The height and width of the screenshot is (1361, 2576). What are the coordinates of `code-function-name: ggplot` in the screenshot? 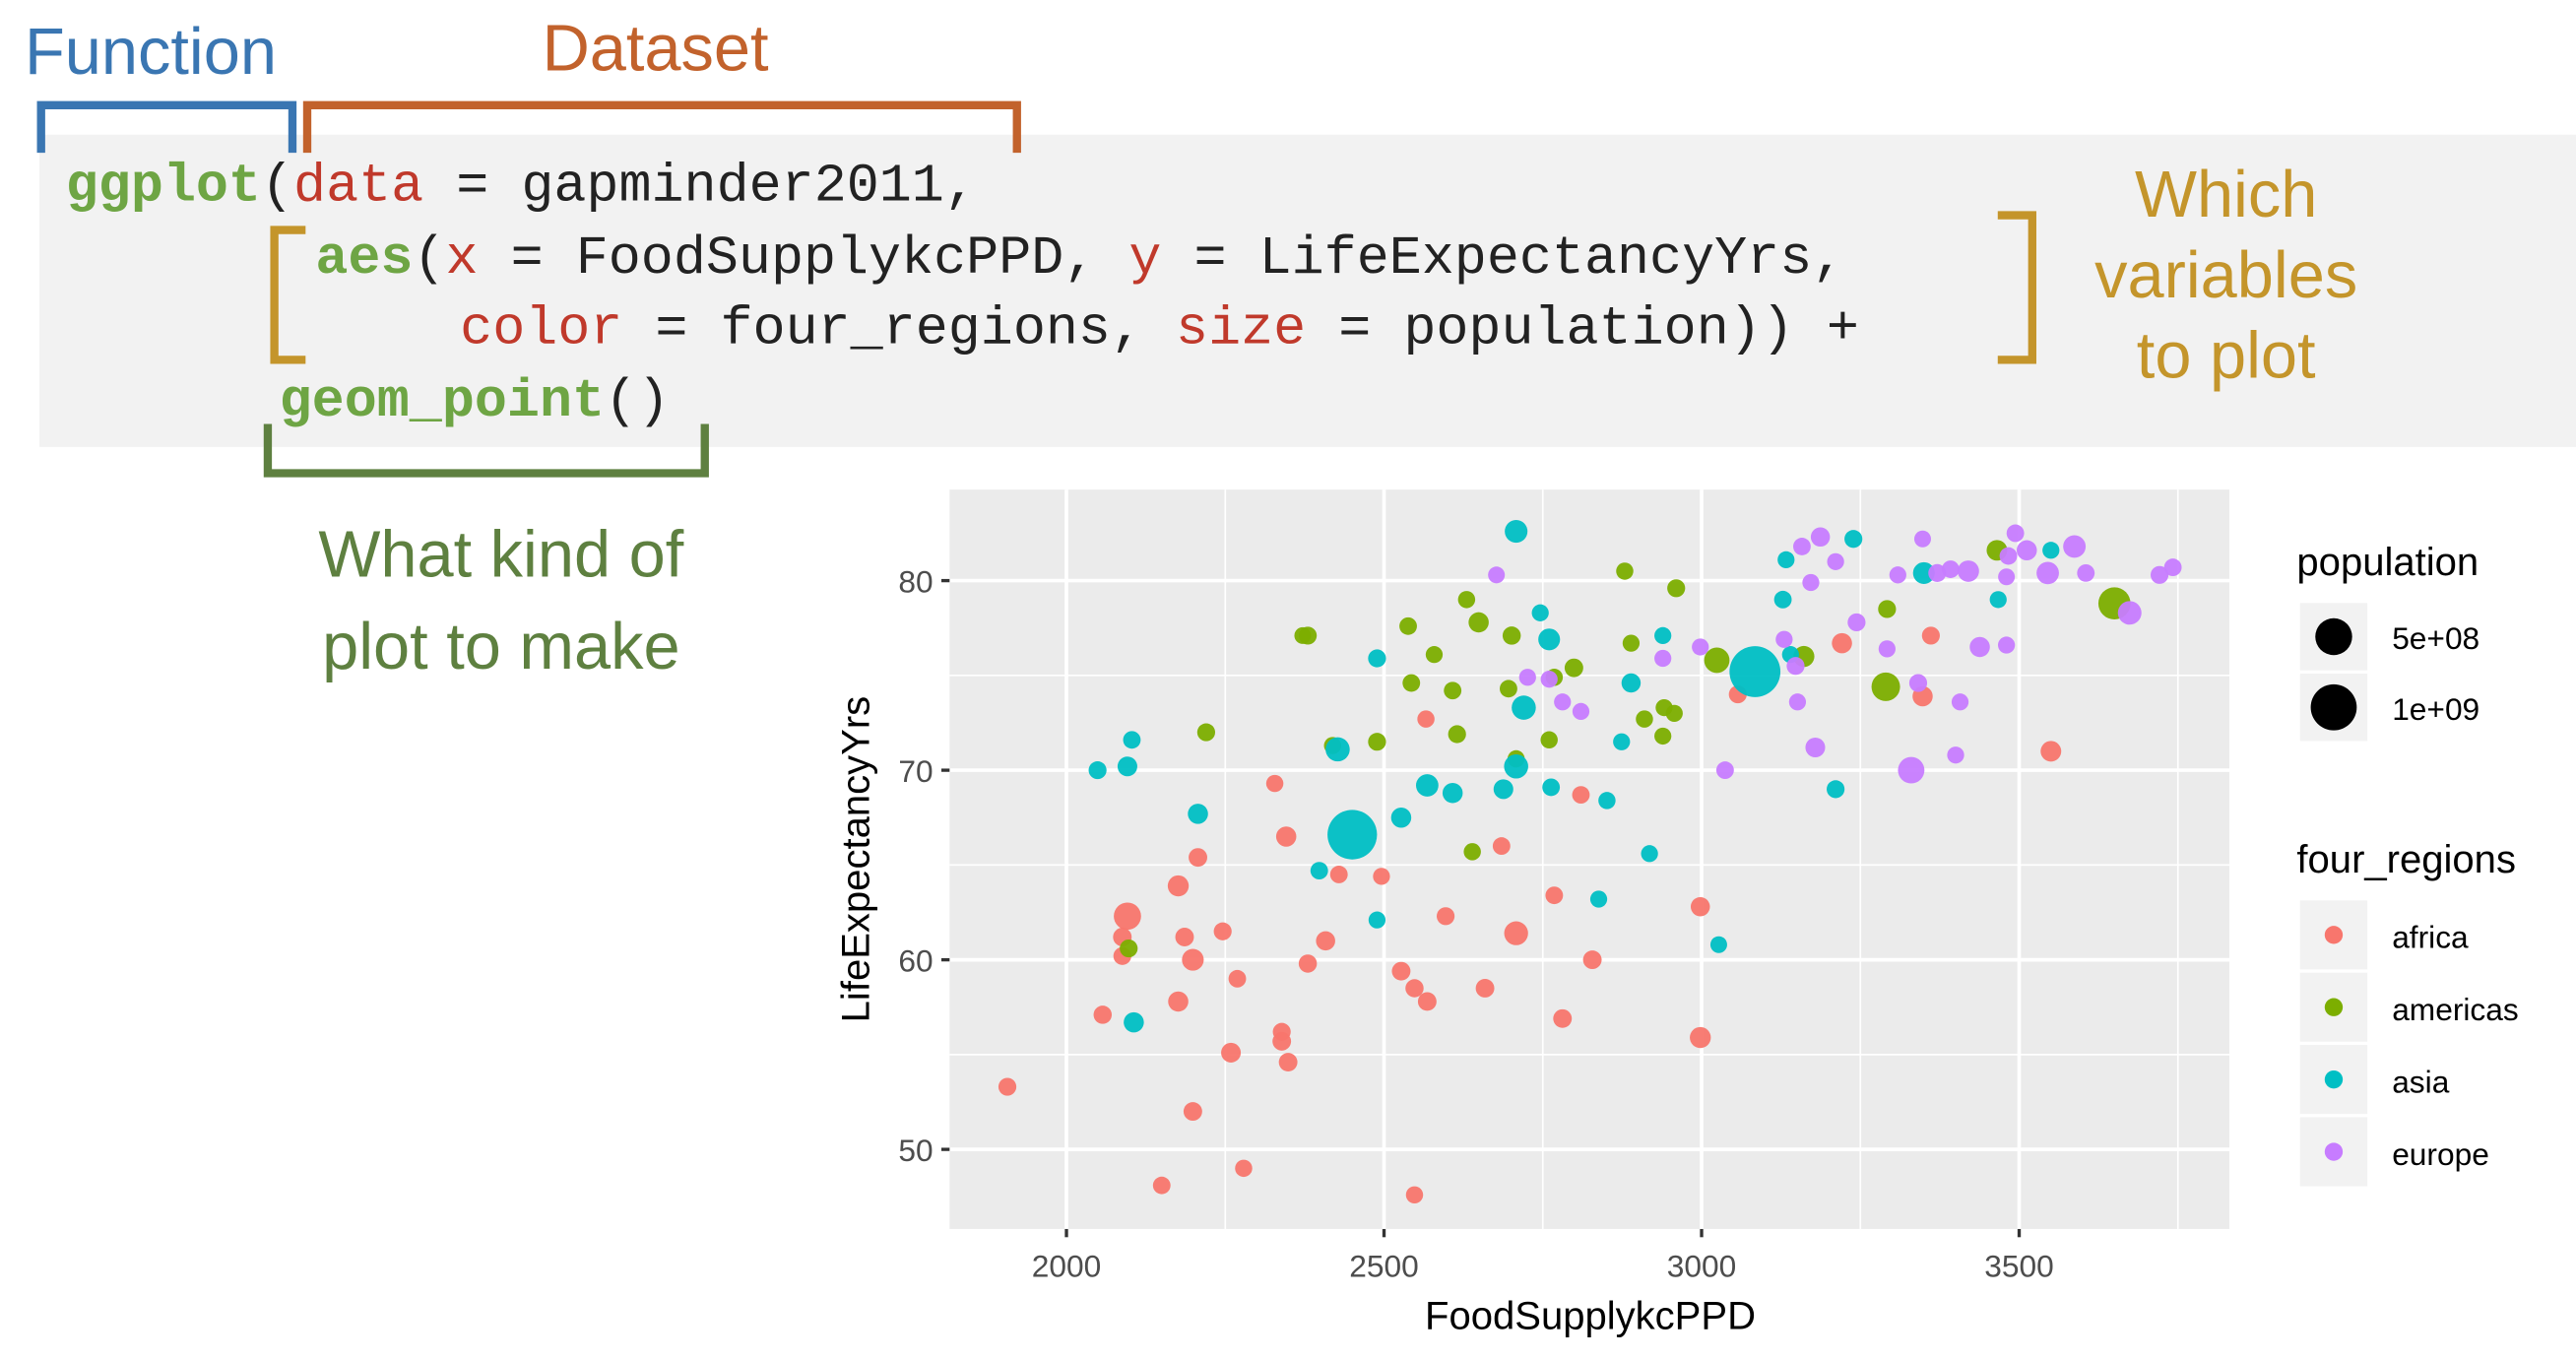 It's located at (163, 187).